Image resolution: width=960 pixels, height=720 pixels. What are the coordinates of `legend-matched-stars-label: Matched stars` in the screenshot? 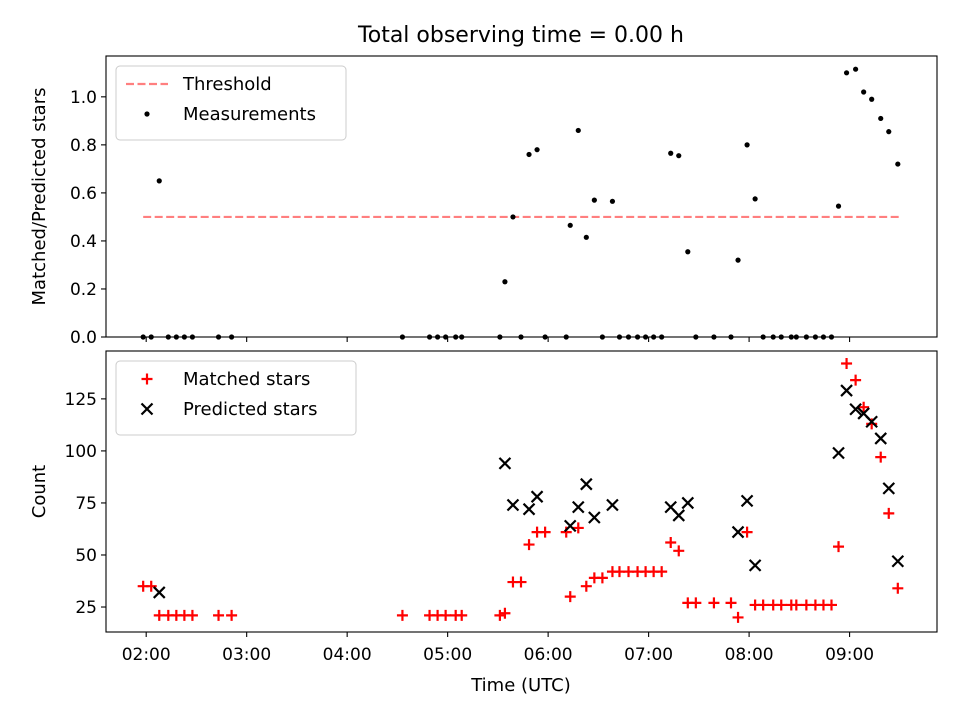 It's located at (246, 379).